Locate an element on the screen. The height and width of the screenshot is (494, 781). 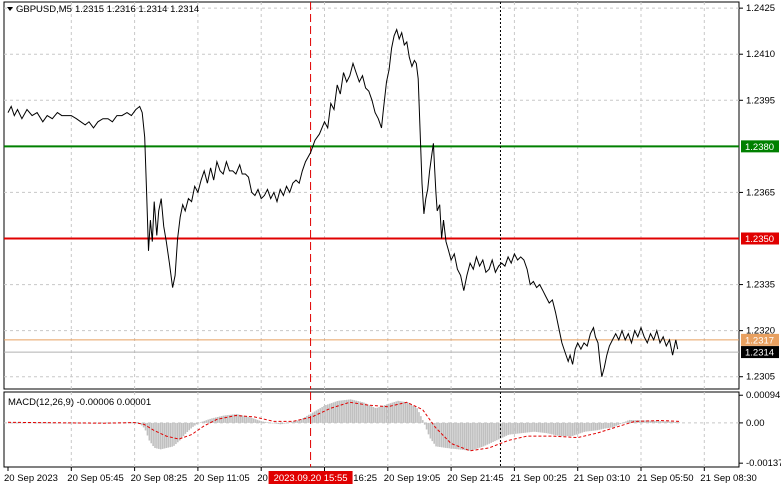
level-label-red: 1.2350 is located at coordinates (759, 239).